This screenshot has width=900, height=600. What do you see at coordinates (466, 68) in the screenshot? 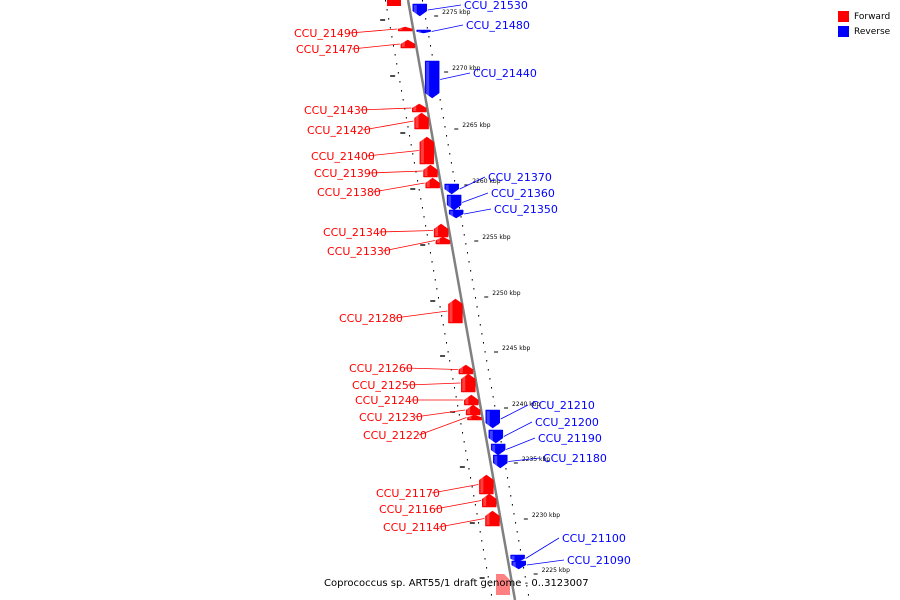
I see `kbp-tick-label: 2270 kbp` at bounding box center [466, 68].